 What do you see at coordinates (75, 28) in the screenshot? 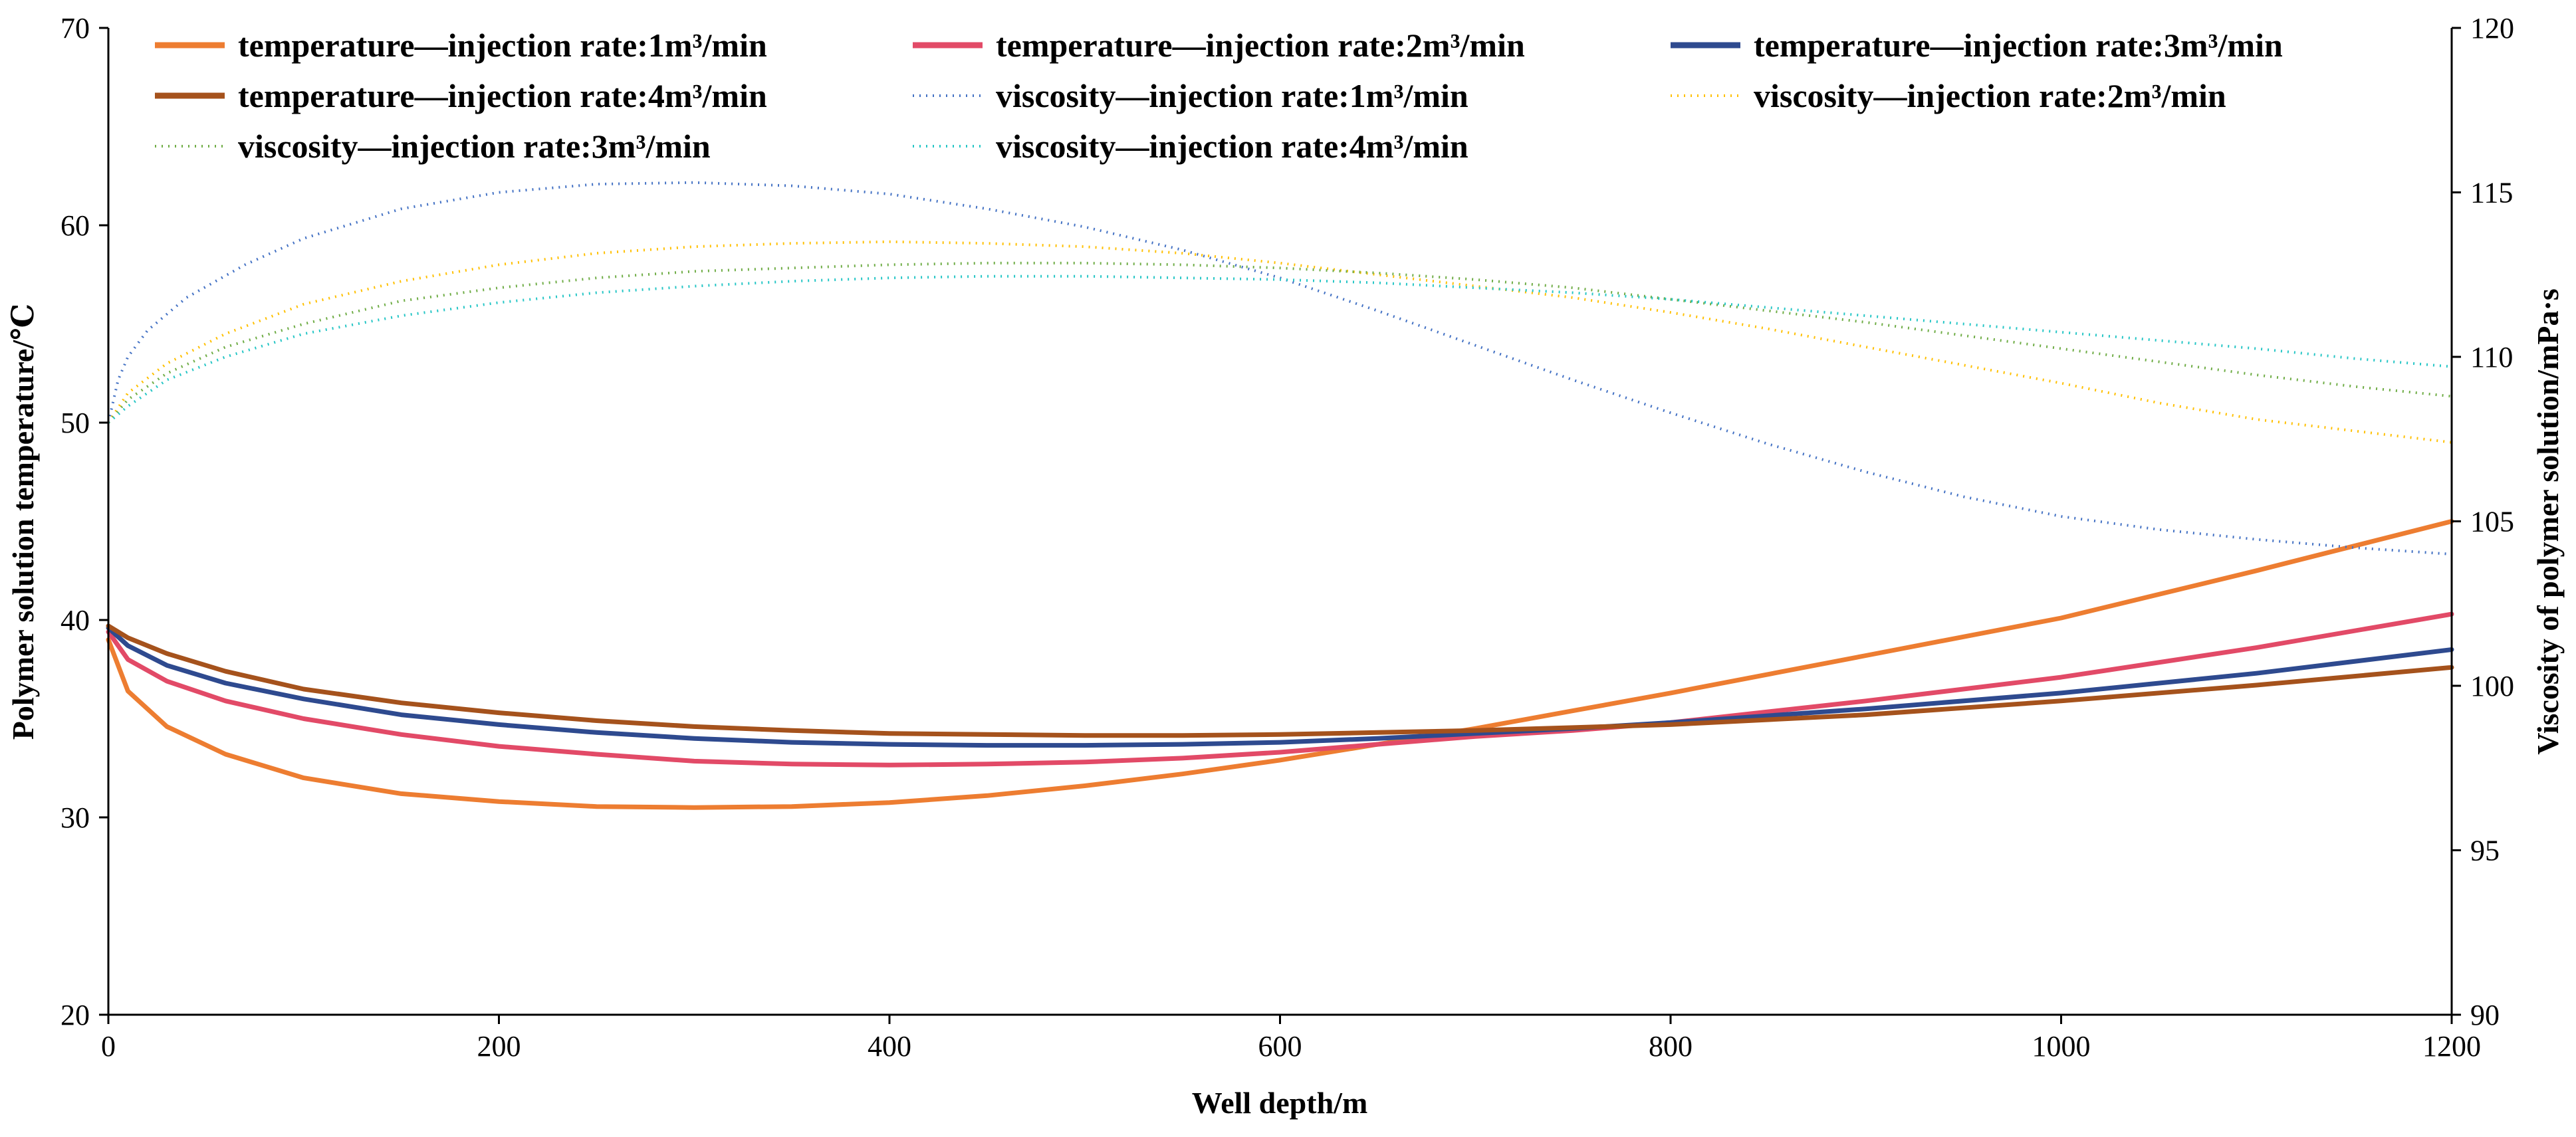
I see `left-y-tick-label: 70` at bounding box center [75, 28].